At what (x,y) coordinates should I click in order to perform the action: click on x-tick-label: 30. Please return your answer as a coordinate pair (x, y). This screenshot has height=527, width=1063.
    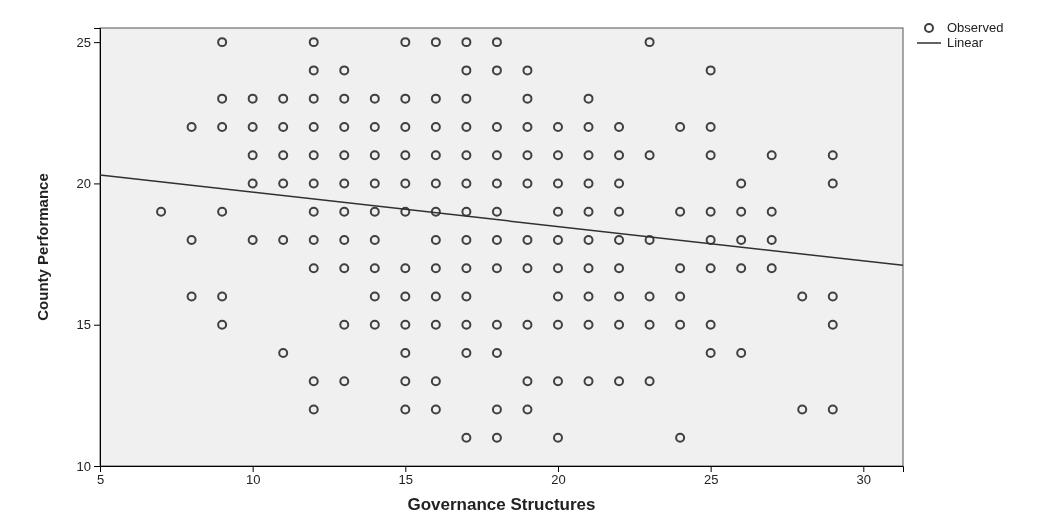
    Looking at the image, I should click on (864, 480).